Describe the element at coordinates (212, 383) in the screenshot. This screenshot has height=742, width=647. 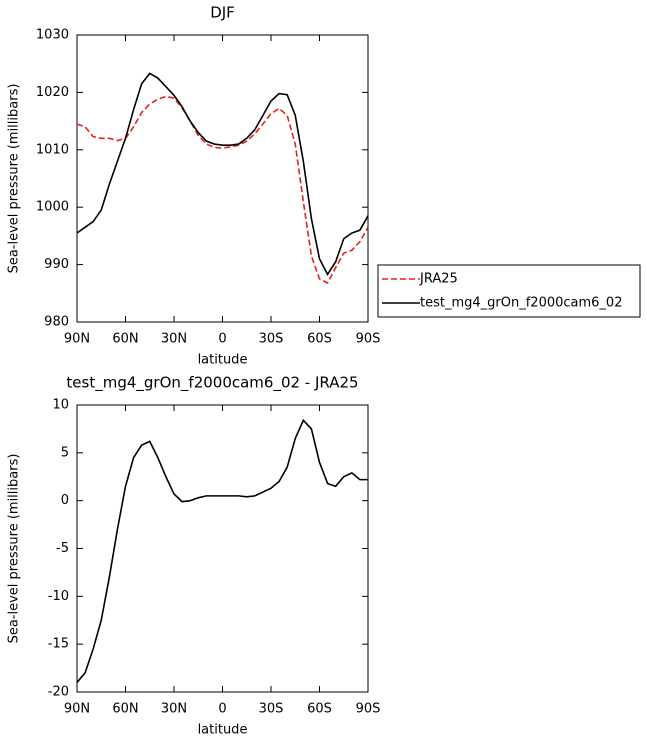
I see `chart-title: test_mg4_grOn_f2000cam6_02 - JRA25` at that location.